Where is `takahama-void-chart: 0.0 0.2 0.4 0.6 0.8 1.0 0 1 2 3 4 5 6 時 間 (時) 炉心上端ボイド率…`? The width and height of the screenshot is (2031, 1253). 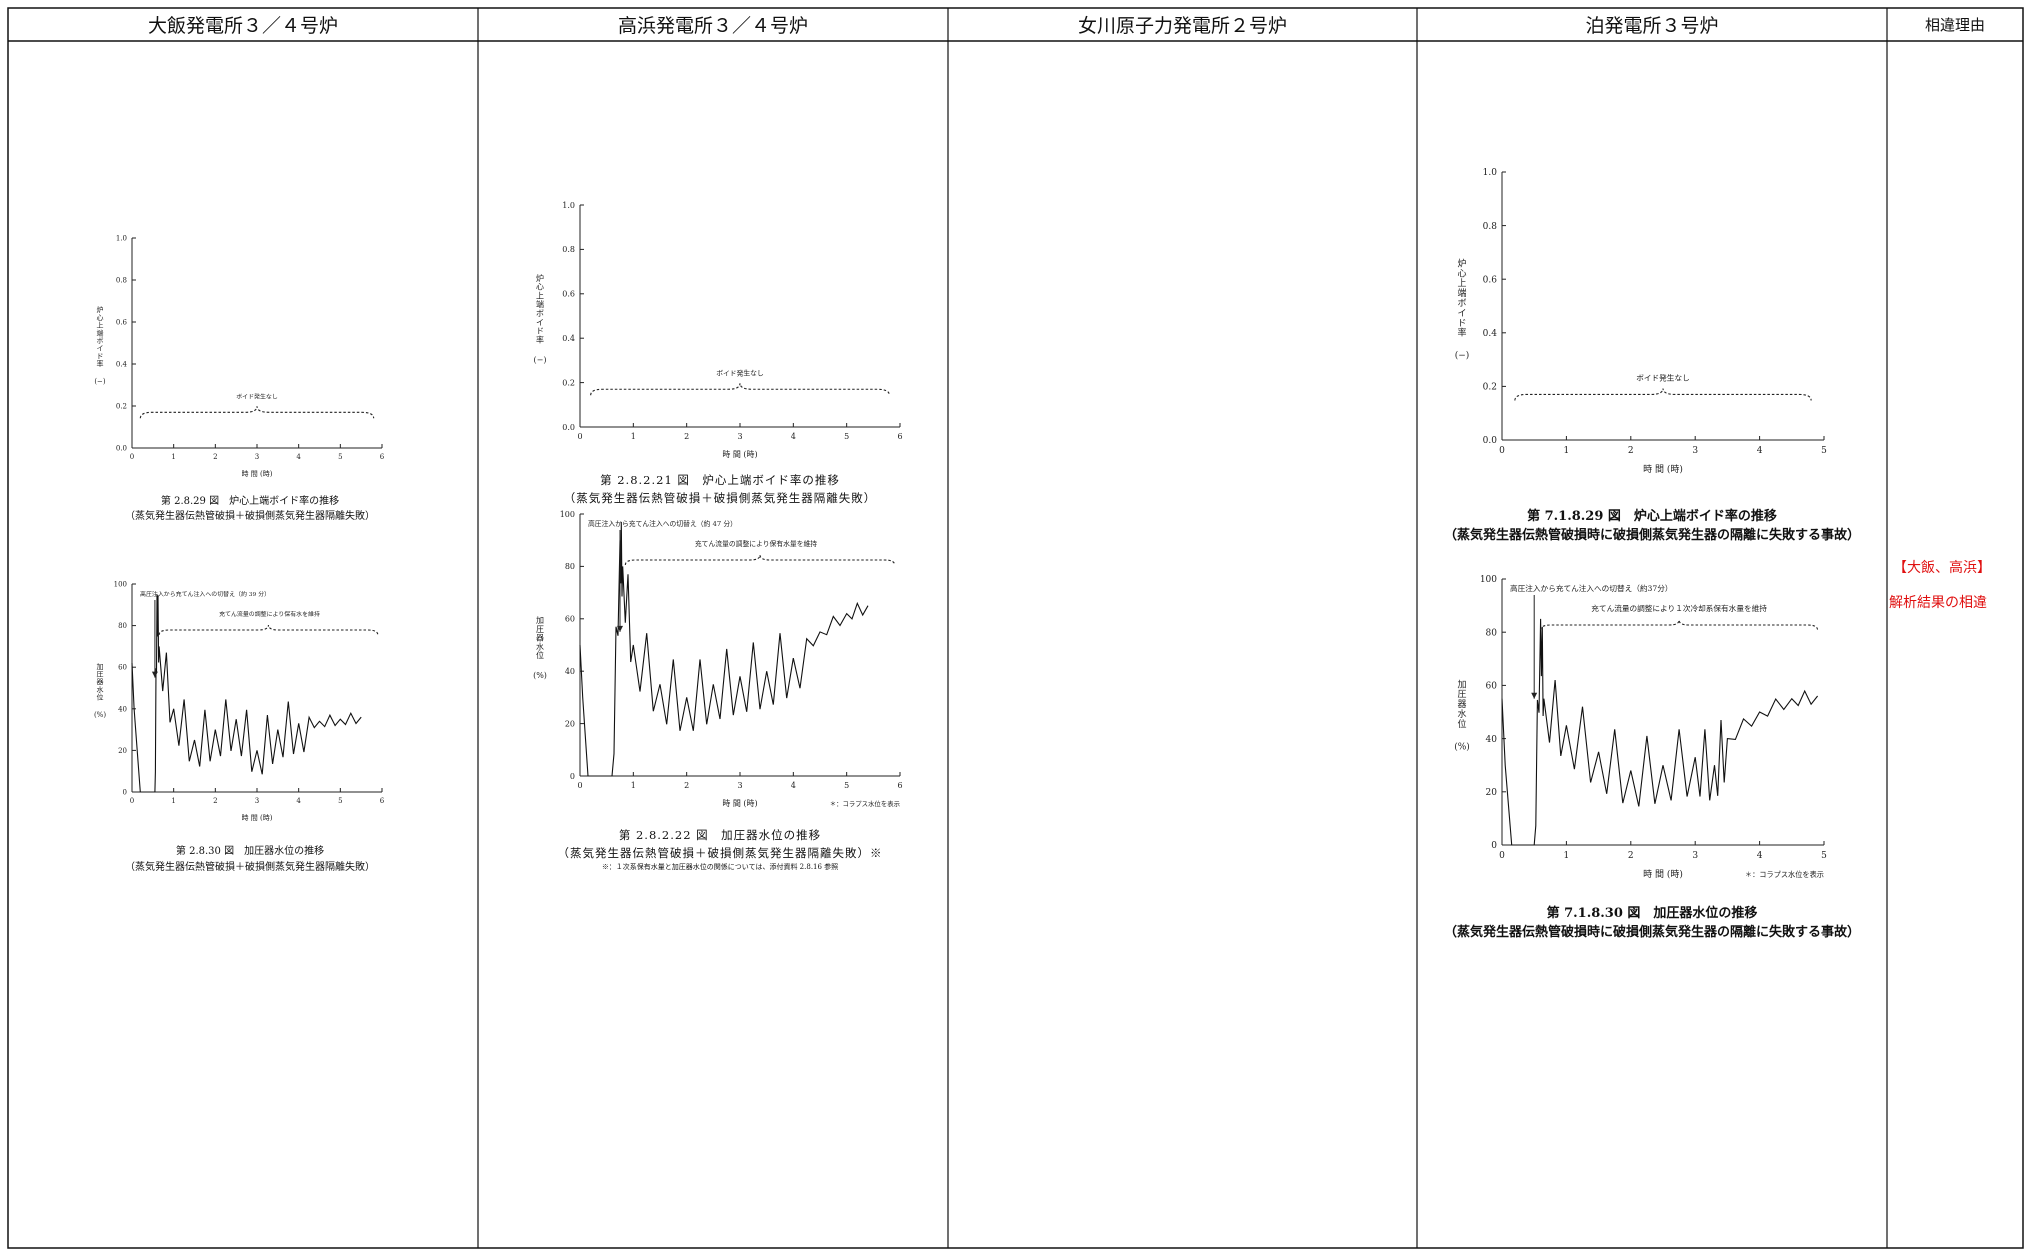 takahama-void-chart: 0.0 0.2 0.4 0.6 0.8 1.0 0 1 2 3 4 5 6 時 間 (時) 炉心上端ボイド率… is located at coordinates (718, 330).